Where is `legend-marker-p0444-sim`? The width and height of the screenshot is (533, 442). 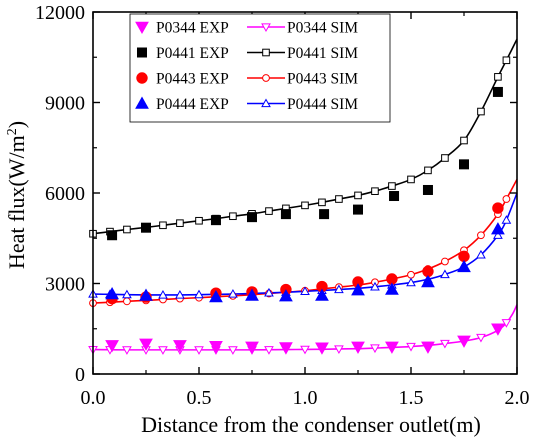 legend-marker-p0444-sim is located at coordinates (266, 103).